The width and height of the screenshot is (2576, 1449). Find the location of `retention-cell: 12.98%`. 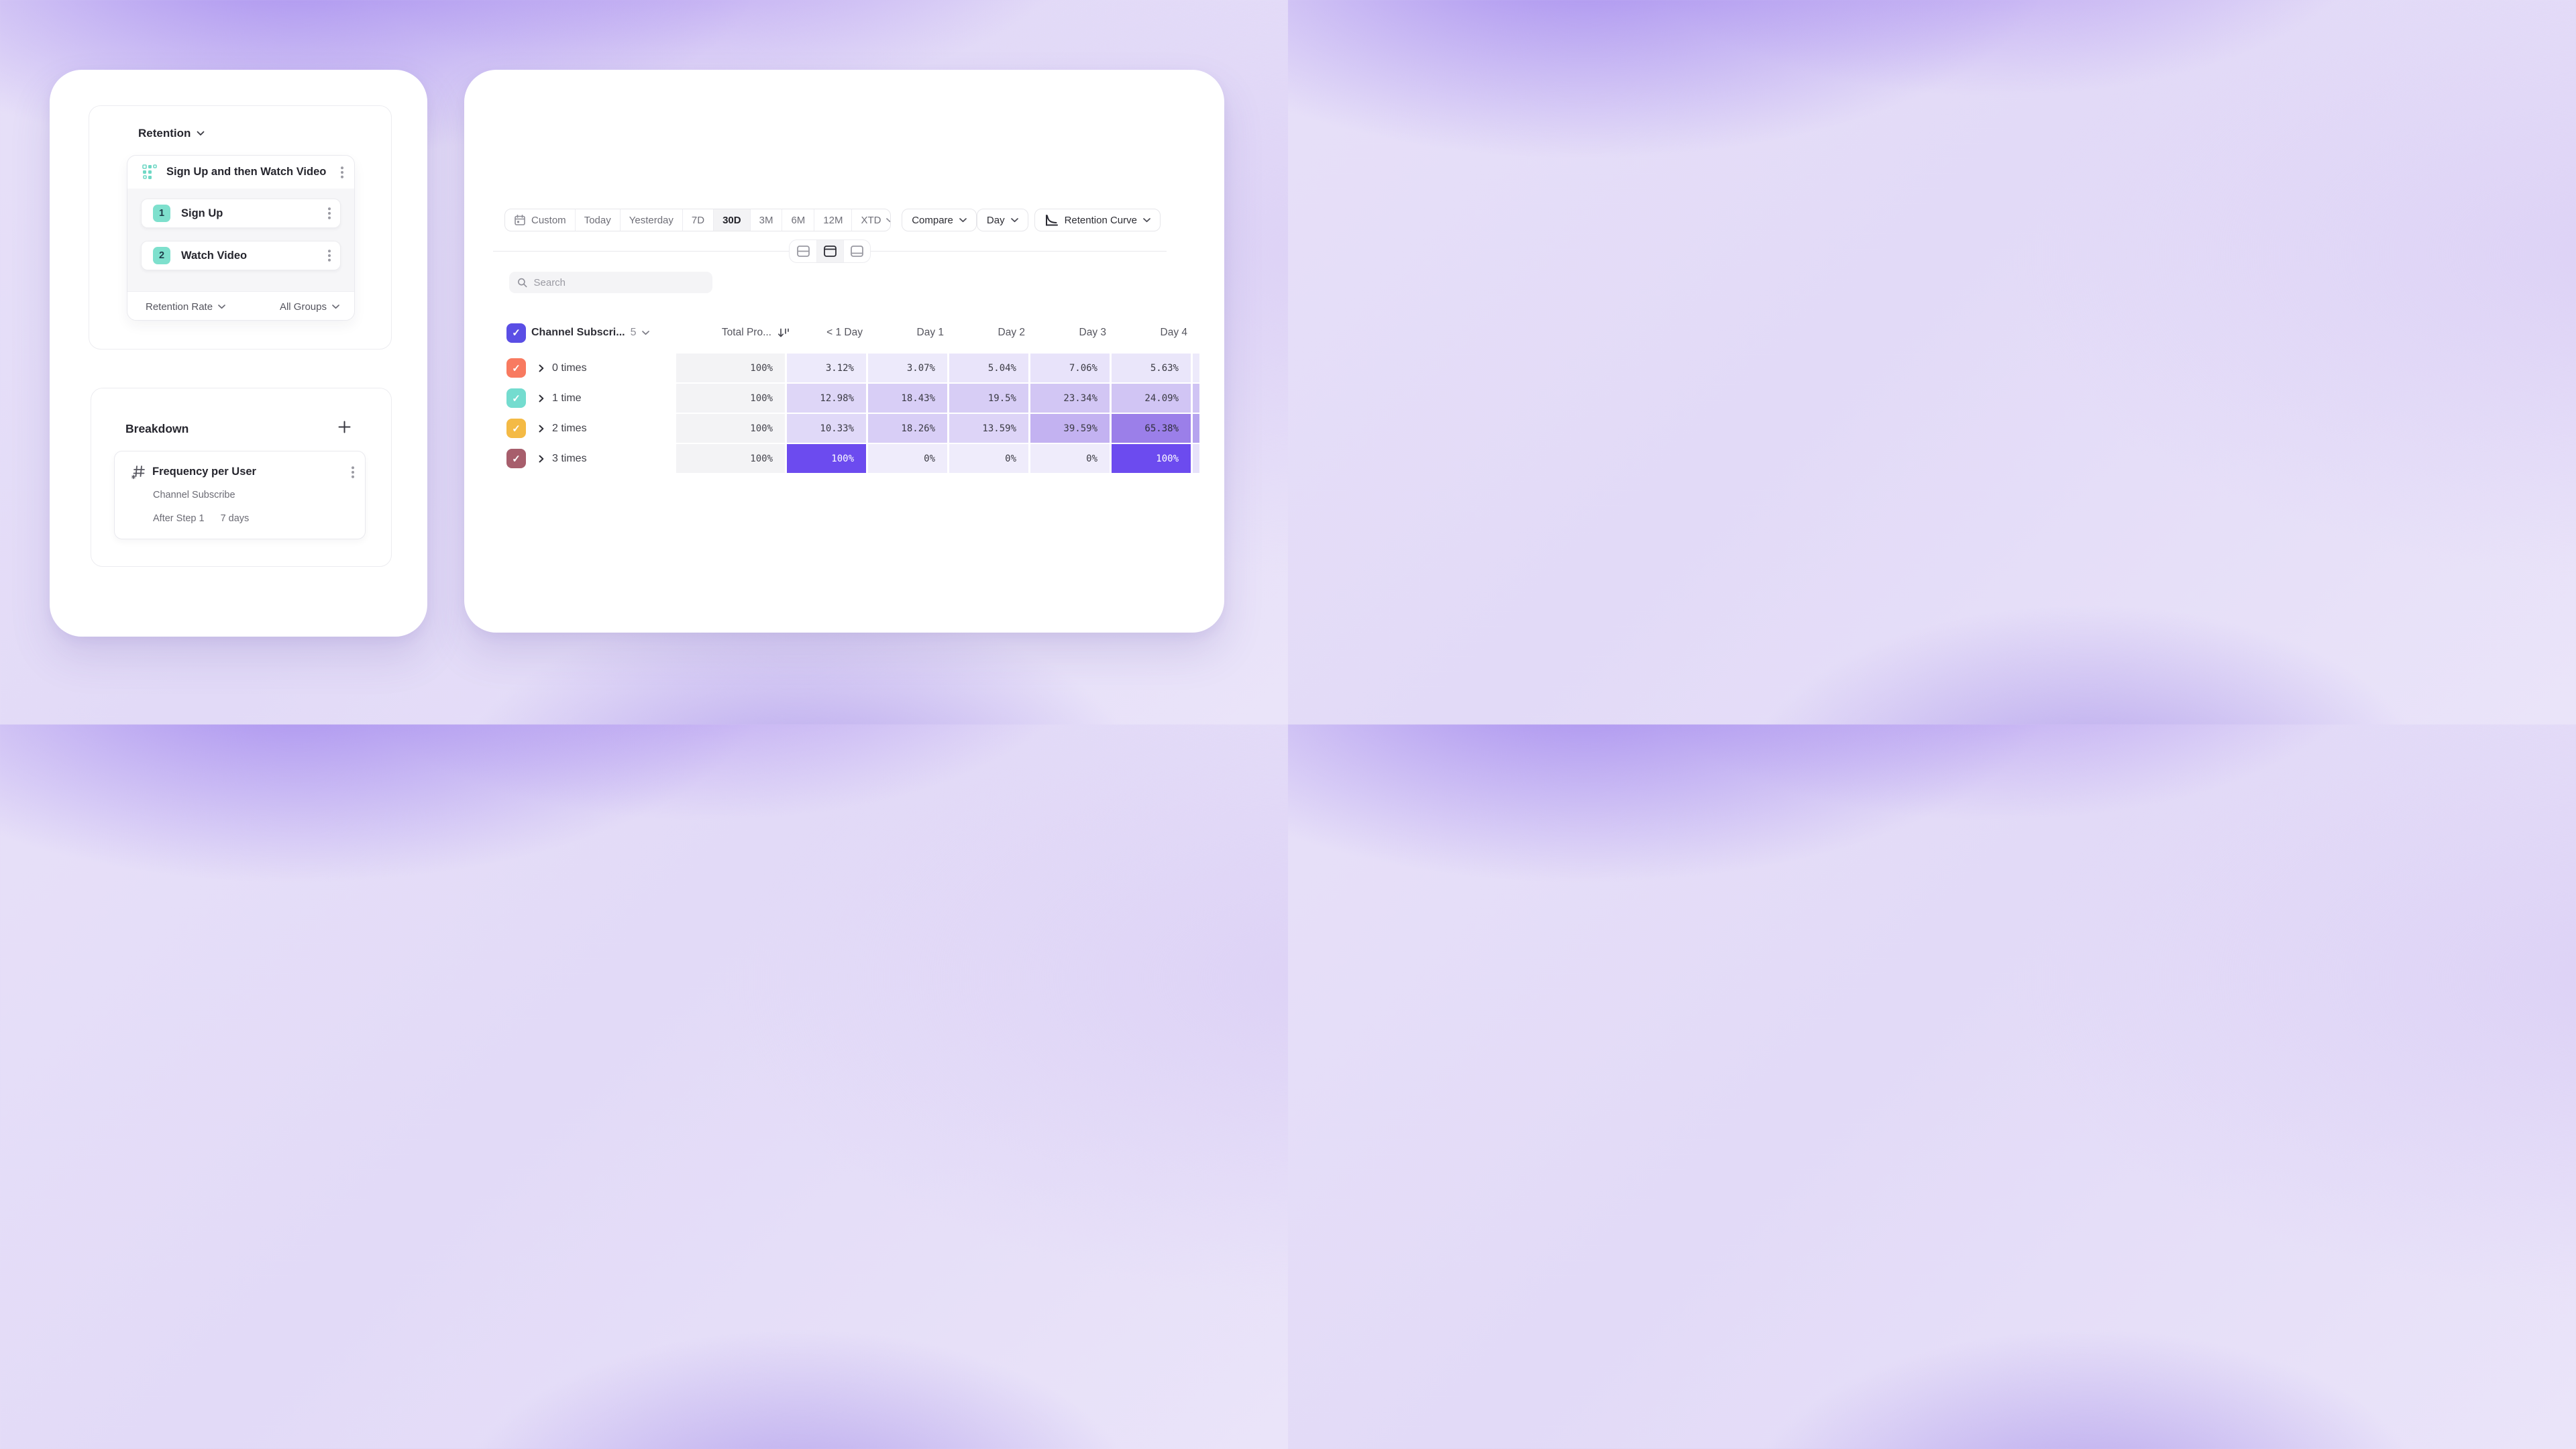

retention-cell: 12.98% is located at coordinates (826, 398).